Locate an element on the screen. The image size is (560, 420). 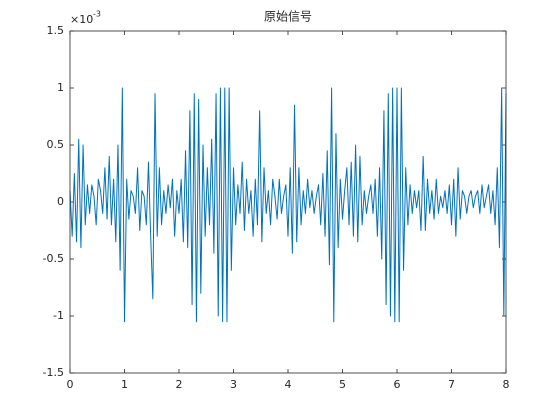
y-tick-label: -0.5 is located at coordinates (53, 258).